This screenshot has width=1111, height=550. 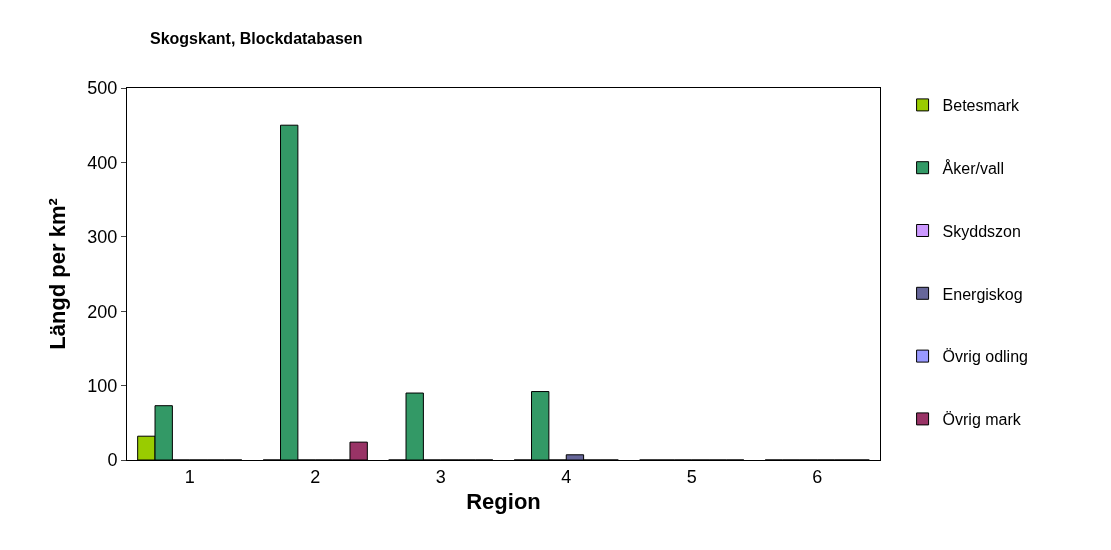 What do you see at coordinates (982, 420) in the screenshot?
I see `legend-label: Övrig mark` at bounding box center [982, 420].